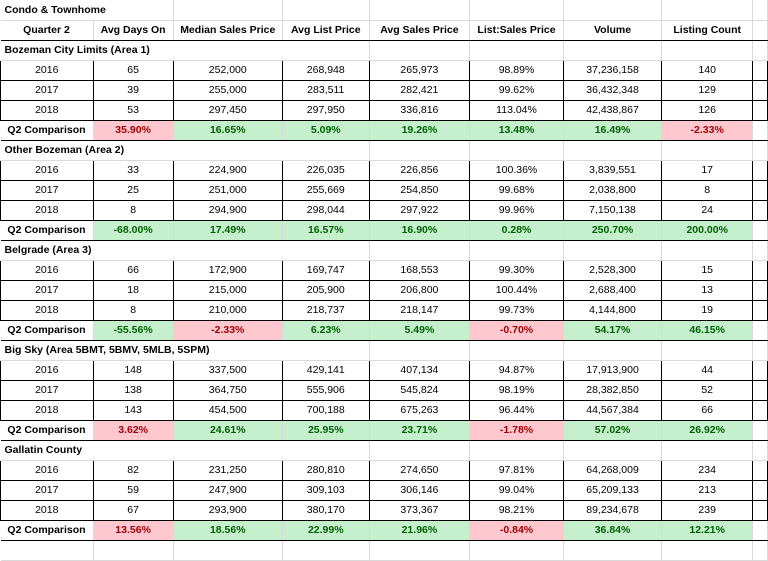  Describe the element at coordinates (326, 130) in the screenshot. I see `comparison-cell: 5.09%` at that location.